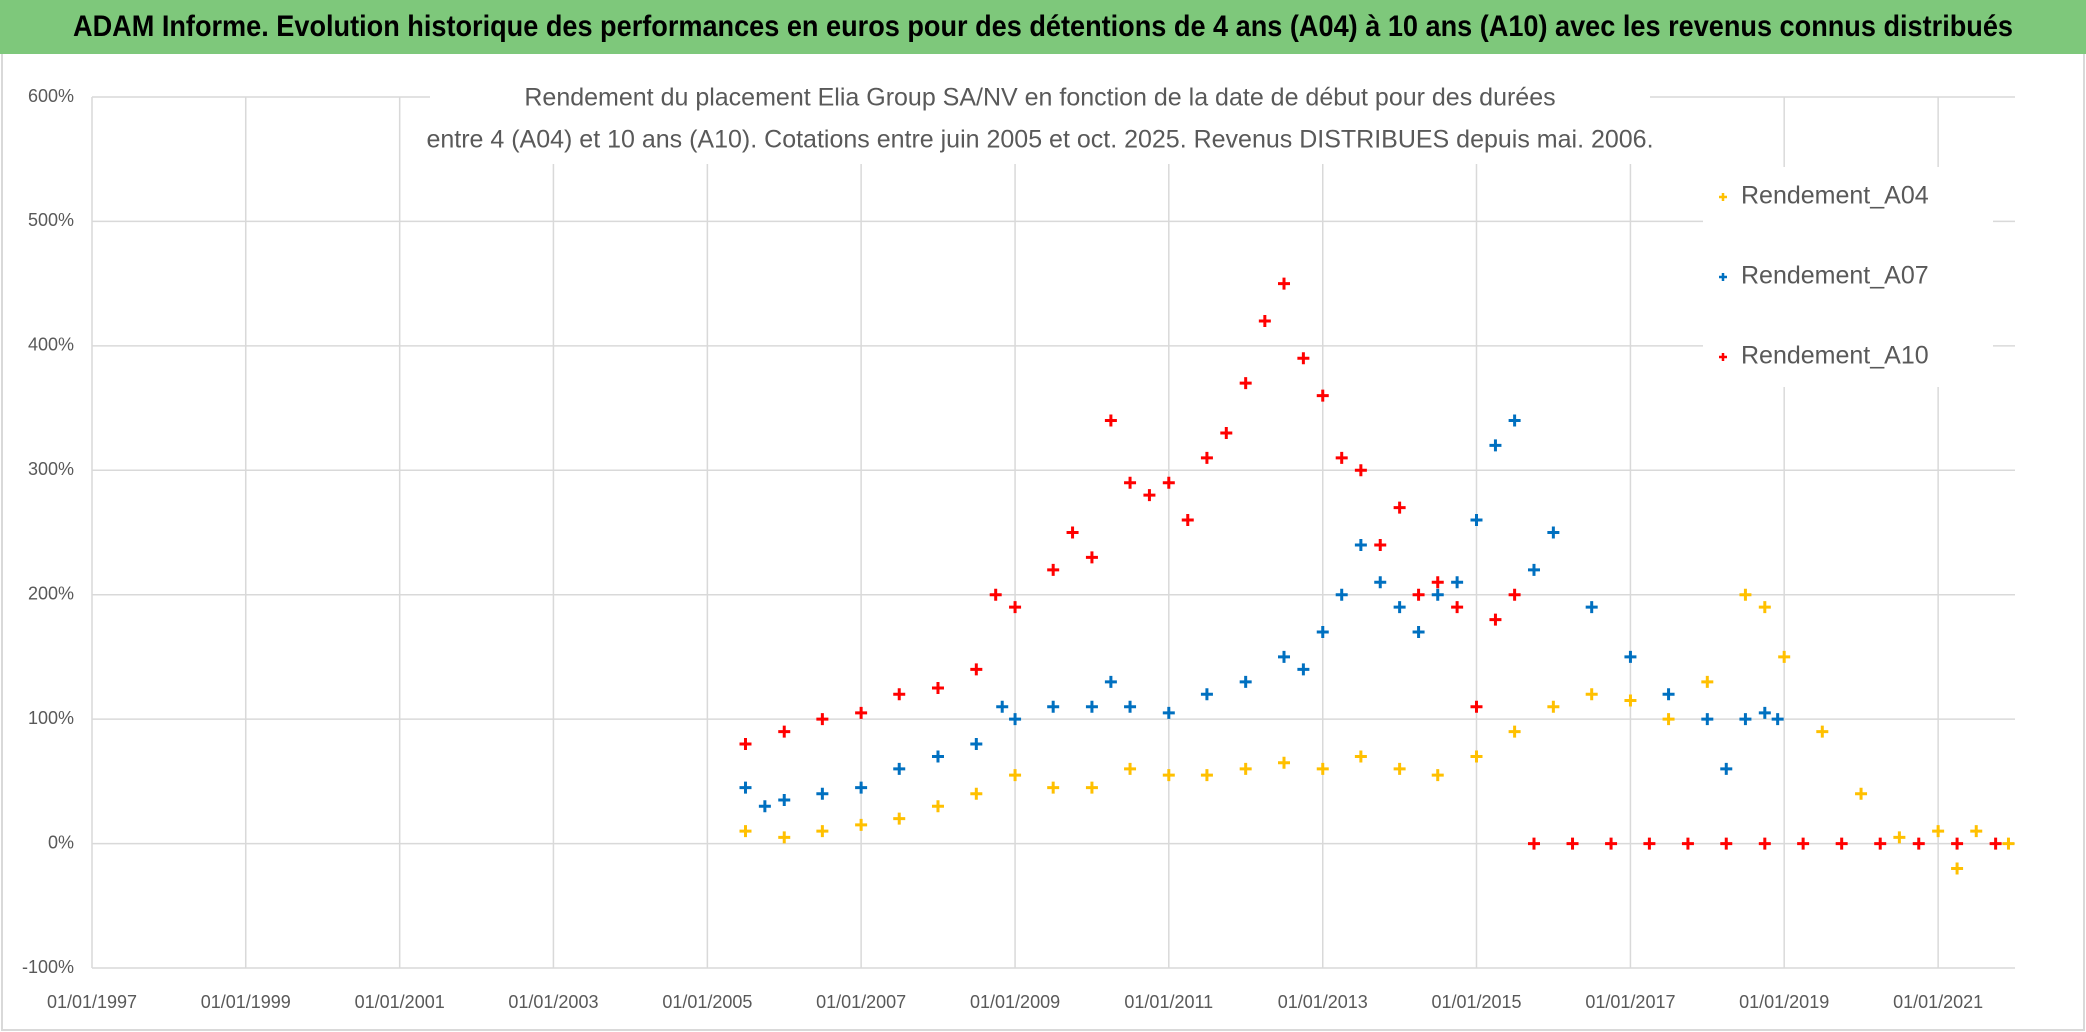 This screenshot has width=2086, height=1032. Describe the element at coordinates (1043, 27) in the screenshot. I see `title-bar` at that location.